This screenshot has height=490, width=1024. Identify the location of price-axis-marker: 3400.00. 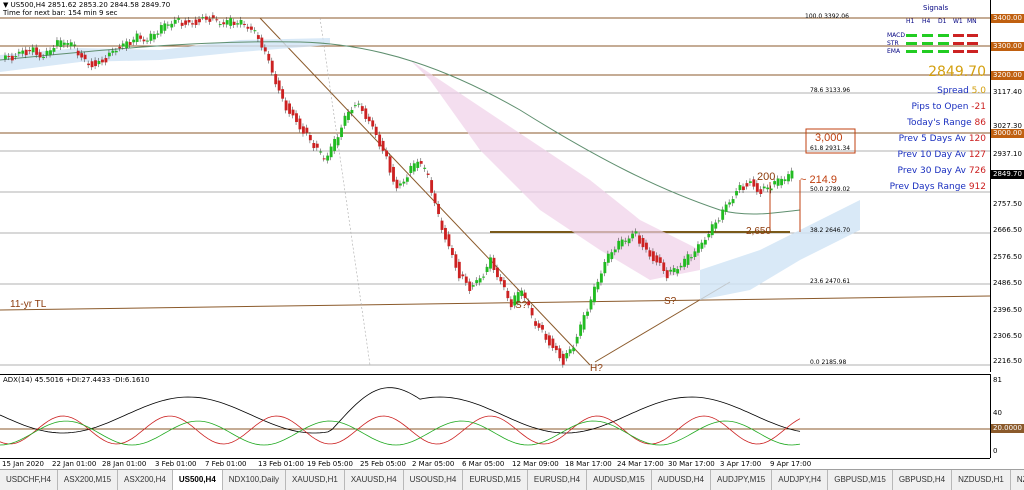
(1007, 18).